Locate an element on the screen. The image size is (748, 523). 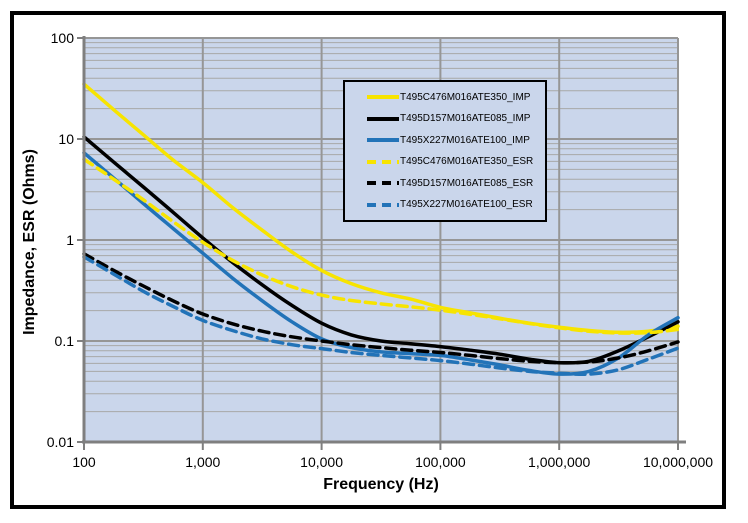
y-tick-label: 100 is located at coordinates (63, 38).